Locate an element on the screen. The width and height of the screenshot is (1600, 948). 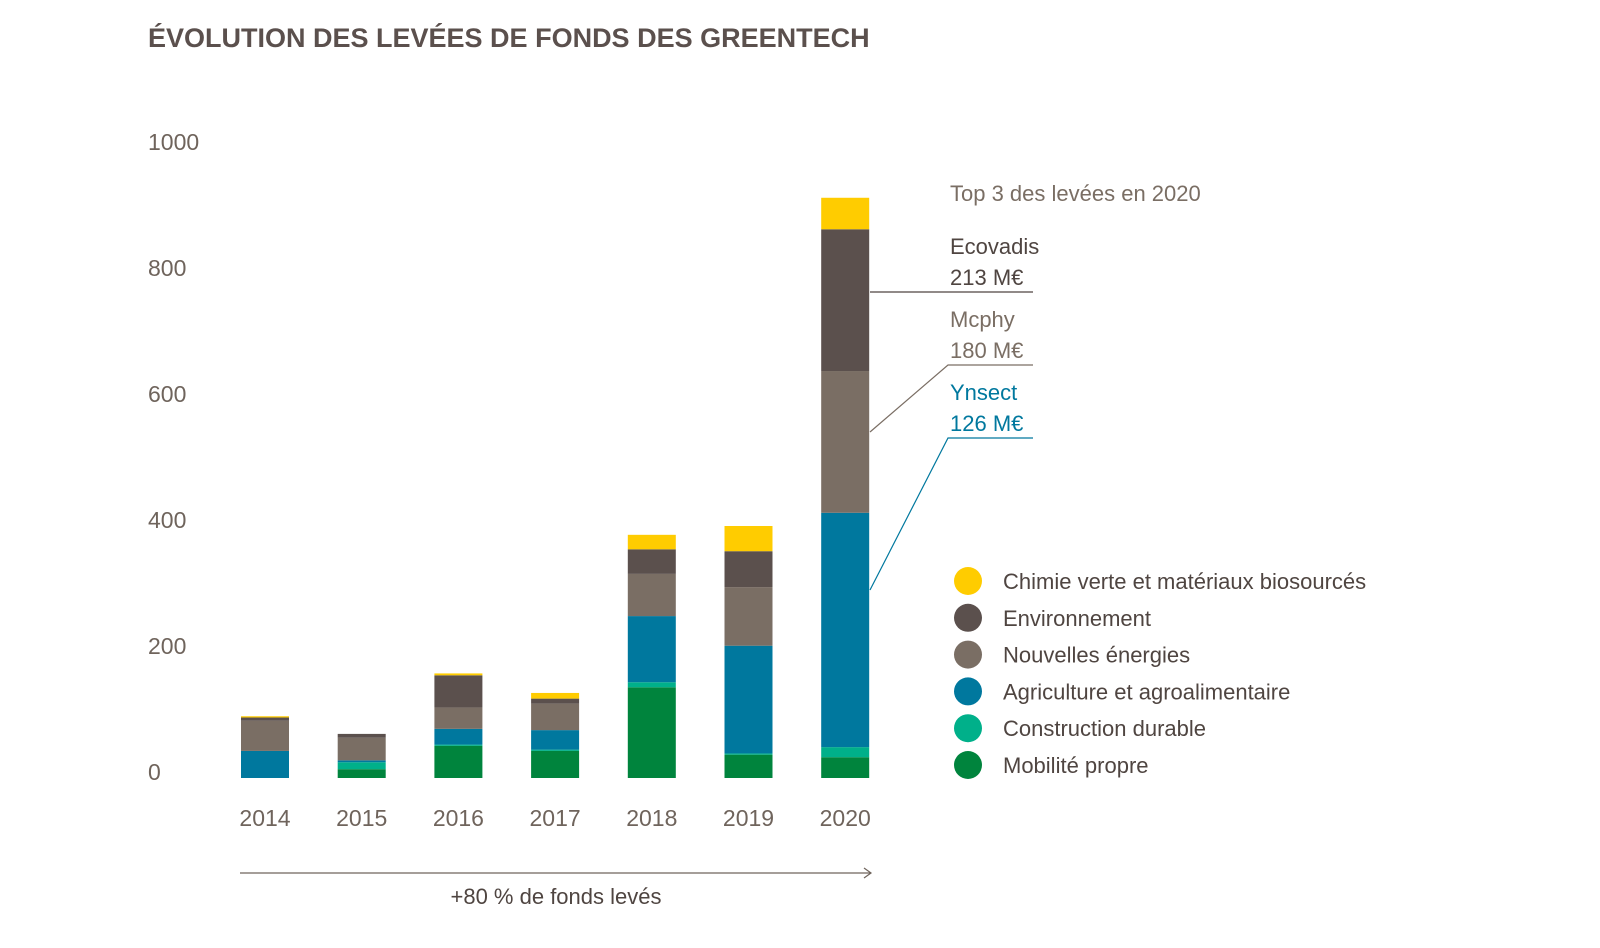
bar-stack-2015 is located at coordinates (361, 755).